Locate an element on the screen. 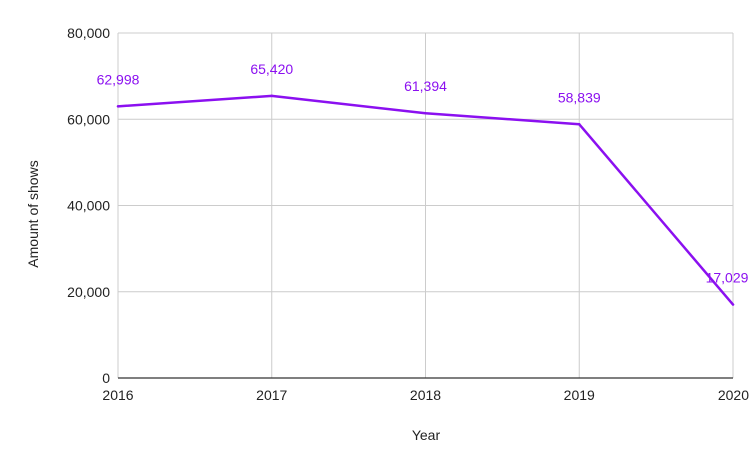 This screenshot has width=756, height=468. y-tick-label: 20,000 is located at coordinates (88, 292).